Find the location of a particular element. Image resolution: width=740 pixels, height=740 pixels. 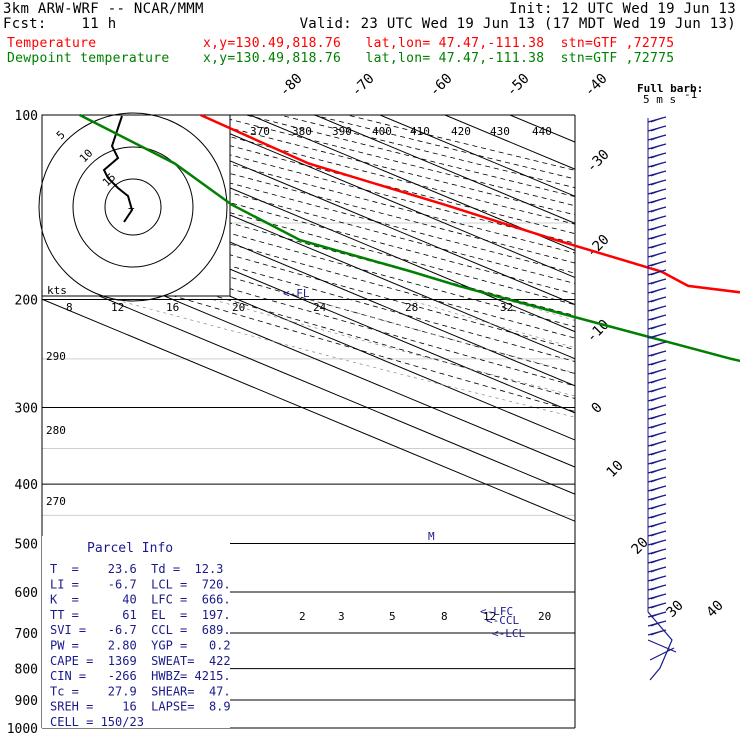

parcel-info-row: T = 23.6 Td = 12.3 is located at coordinates (136, 569).